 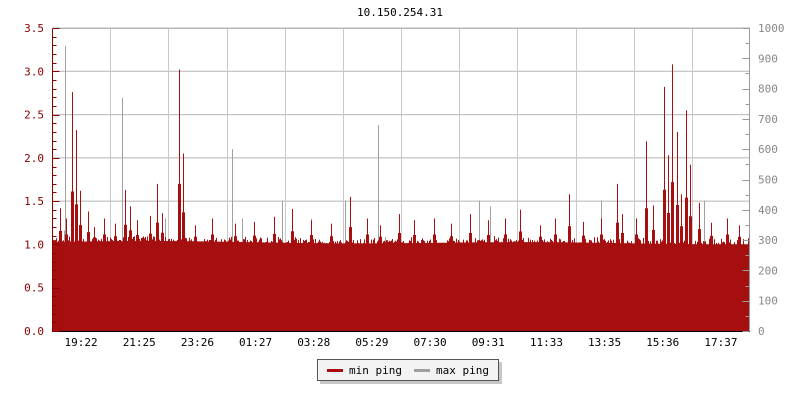 I want to click on axis-right-tick-label: 600, so click(x=768, y=149).